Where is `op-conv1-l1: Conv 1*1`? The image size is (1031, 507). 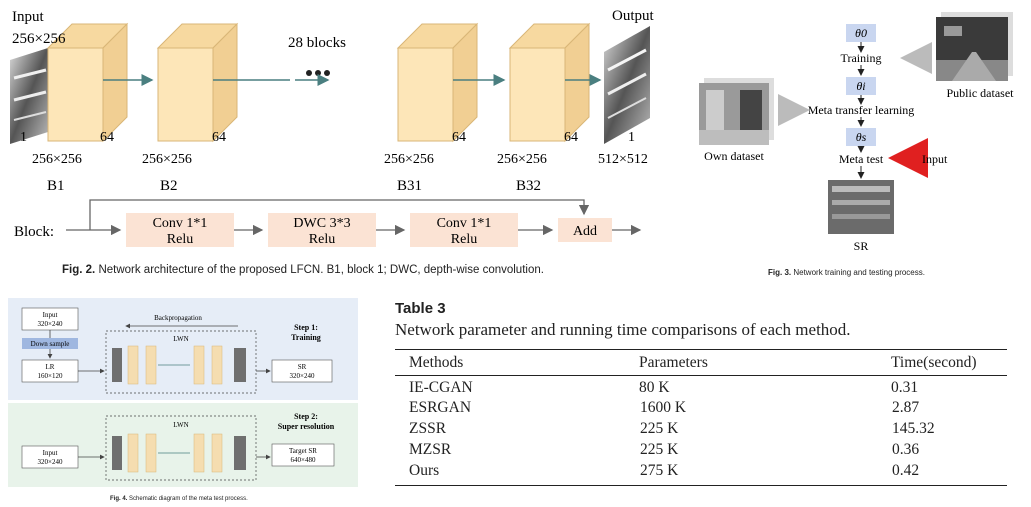
op-conv1-l1: Conv 1*1 is located at coordinates (180, 223).